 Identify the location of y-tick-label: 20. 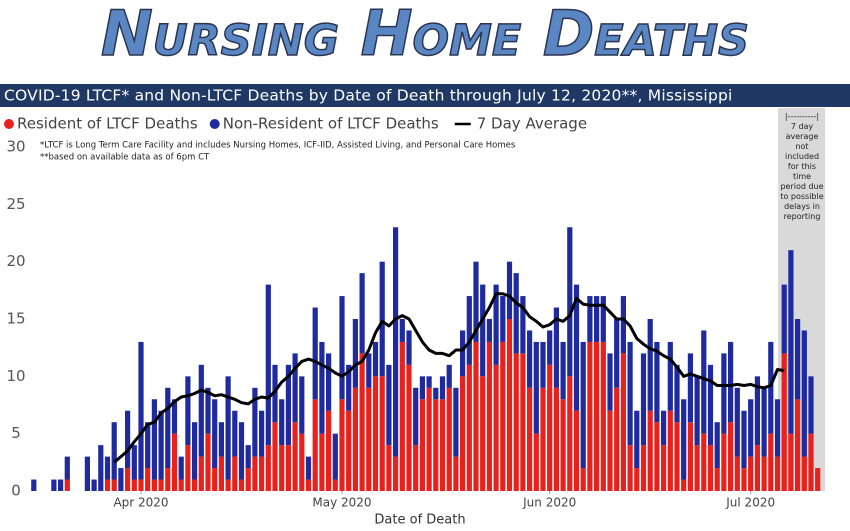
(15, 261).